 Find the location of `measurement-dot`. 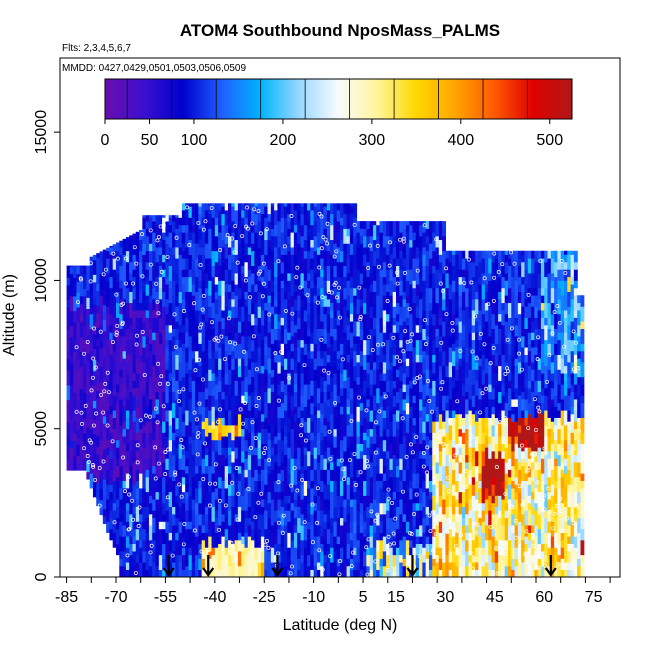

measurement-dot is located at coordinates (538, 337).